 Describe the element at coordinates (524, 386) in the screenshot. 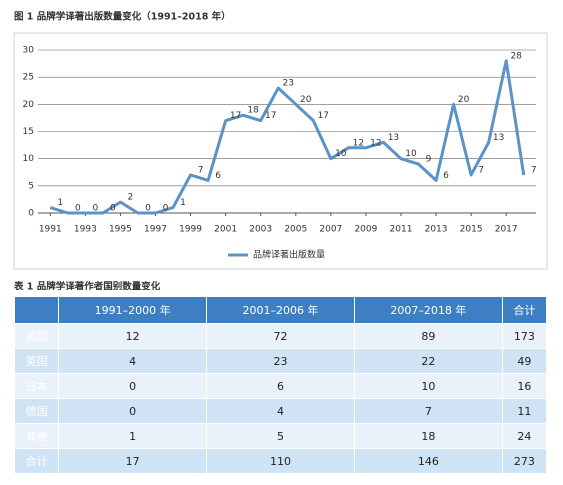

I see `table-cell: 16` at that location.